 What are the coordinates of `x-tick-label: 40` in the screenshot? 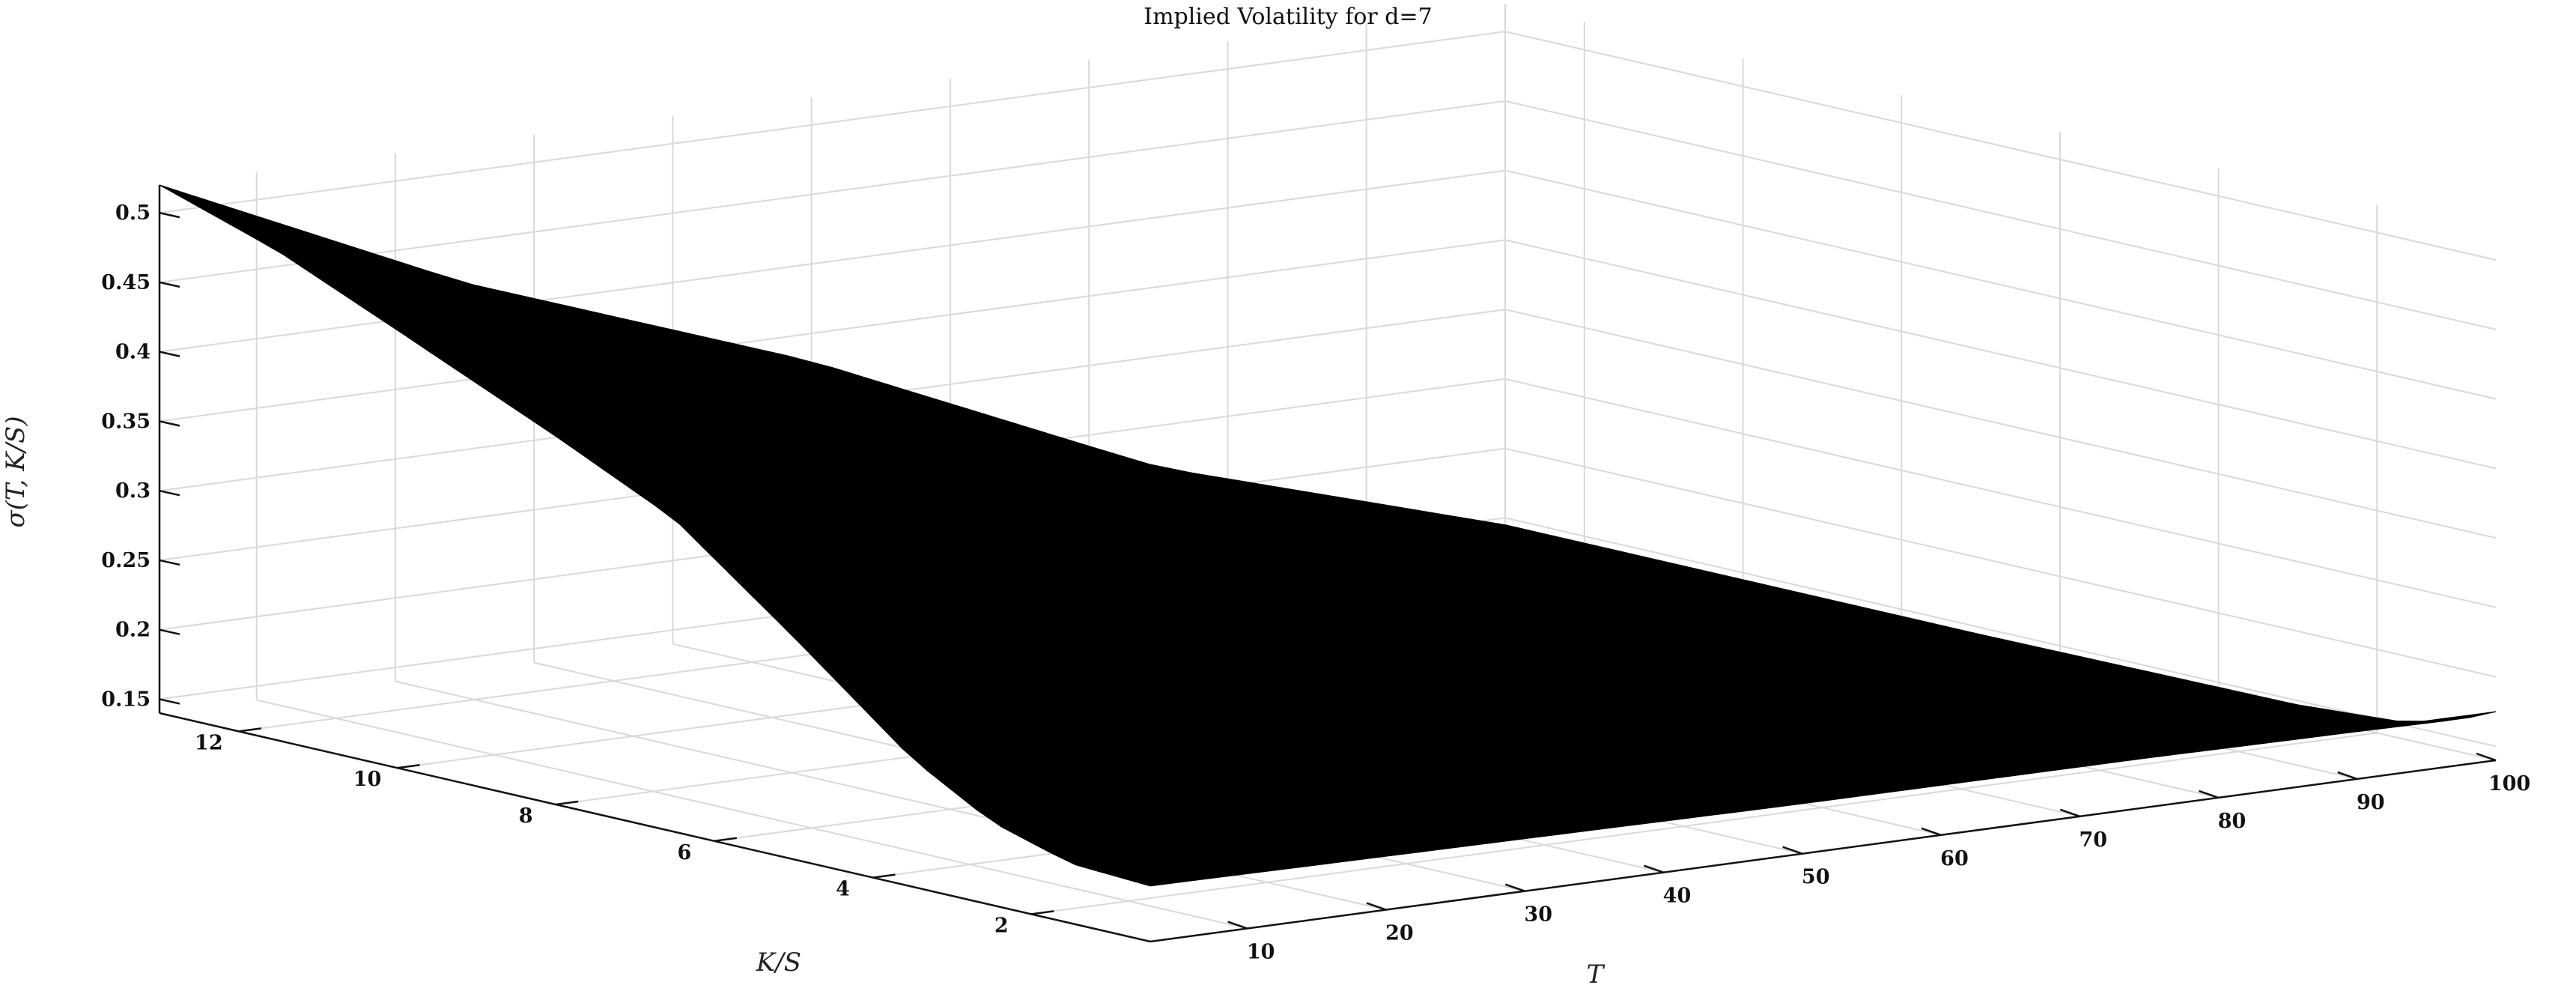 It's located at (1677, 896).